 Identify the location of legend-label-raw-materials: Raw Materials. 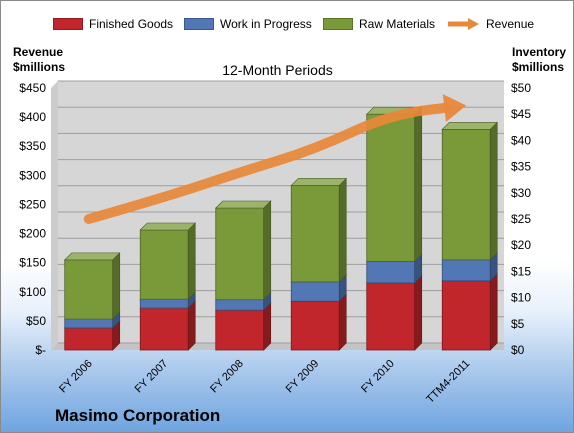
(397, 24).